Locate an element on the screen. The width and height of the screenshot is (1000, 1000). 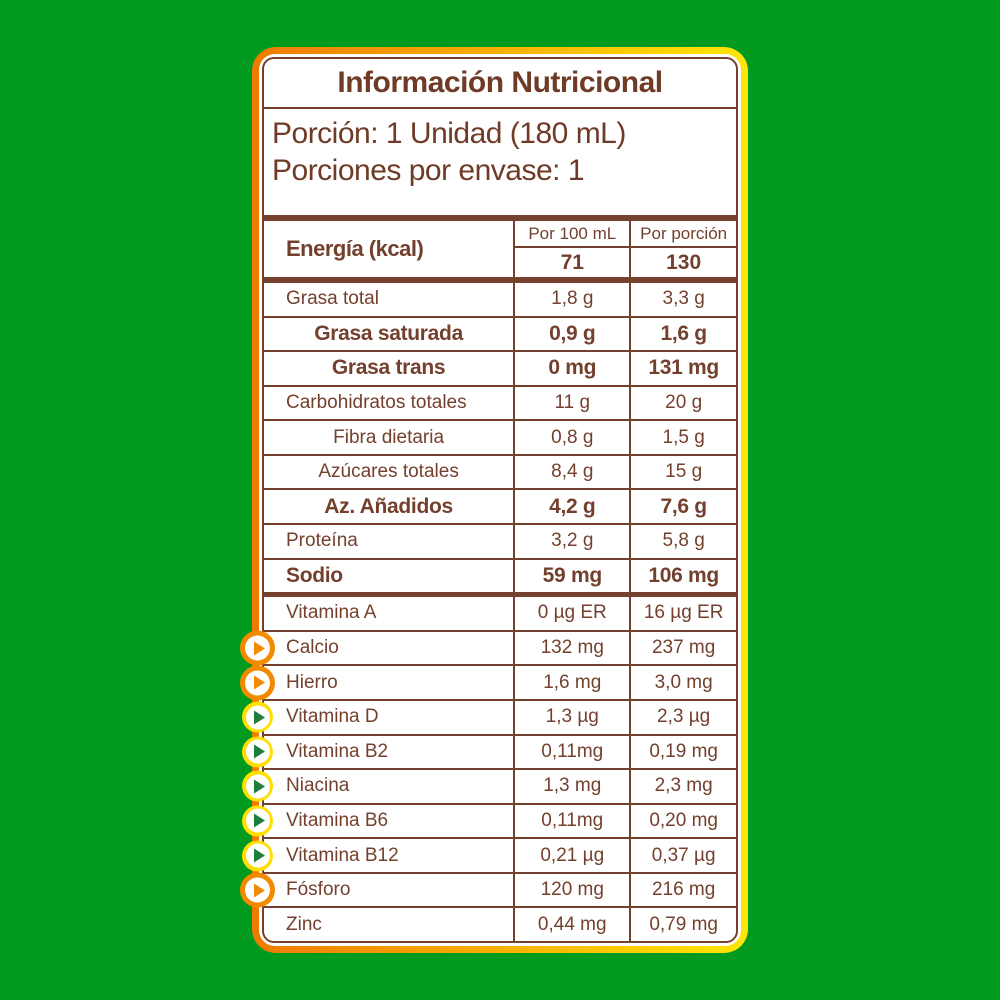
energy-value-per-100ml: 71 is located at coordinates (571, 261).